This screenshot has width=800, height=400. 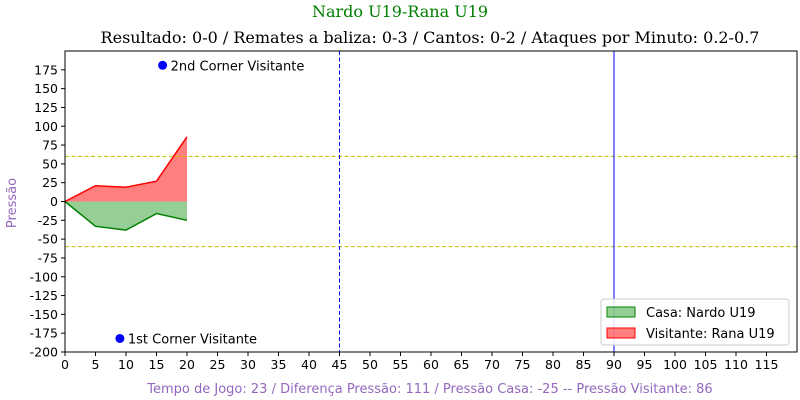 What do you see at coordinates (736, 364) in the screenshot?
I see `x-tick-label-22: 110` at bounding box center [736, 364].